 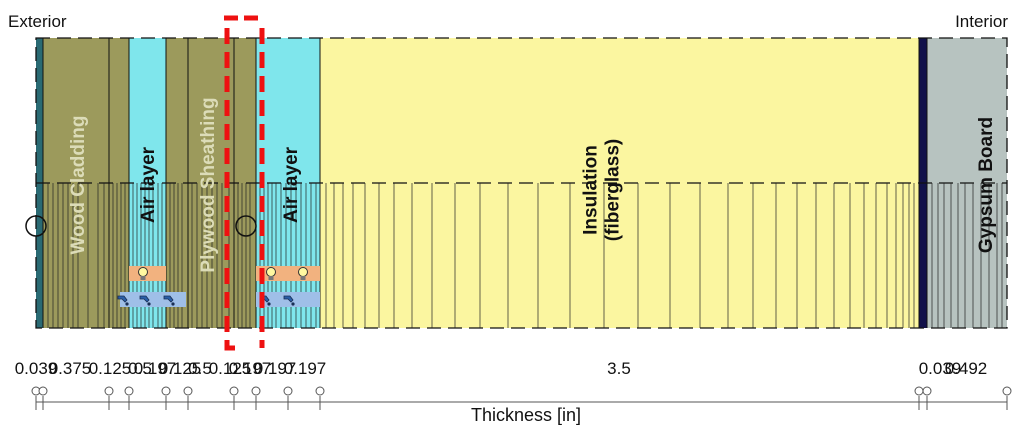 I want to click on layer-label-wood-cladding: Wood Cladding, so click(x=78, y=185).